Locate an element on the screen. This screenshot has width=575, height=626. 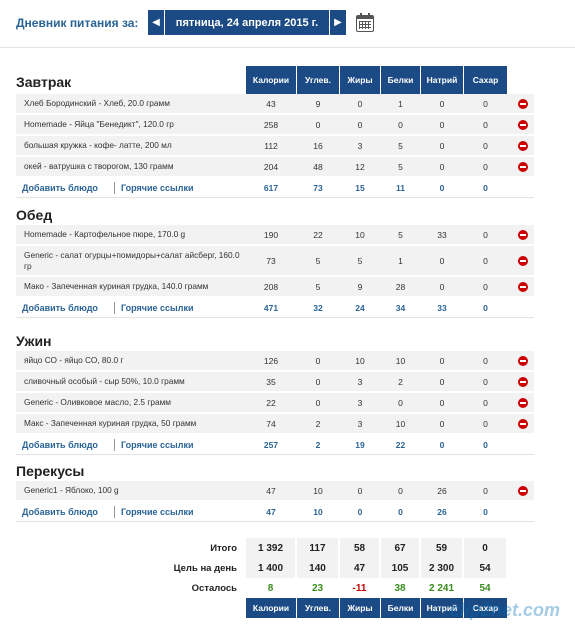
nutrient-value: 258 is located at coordinates (271, 124).